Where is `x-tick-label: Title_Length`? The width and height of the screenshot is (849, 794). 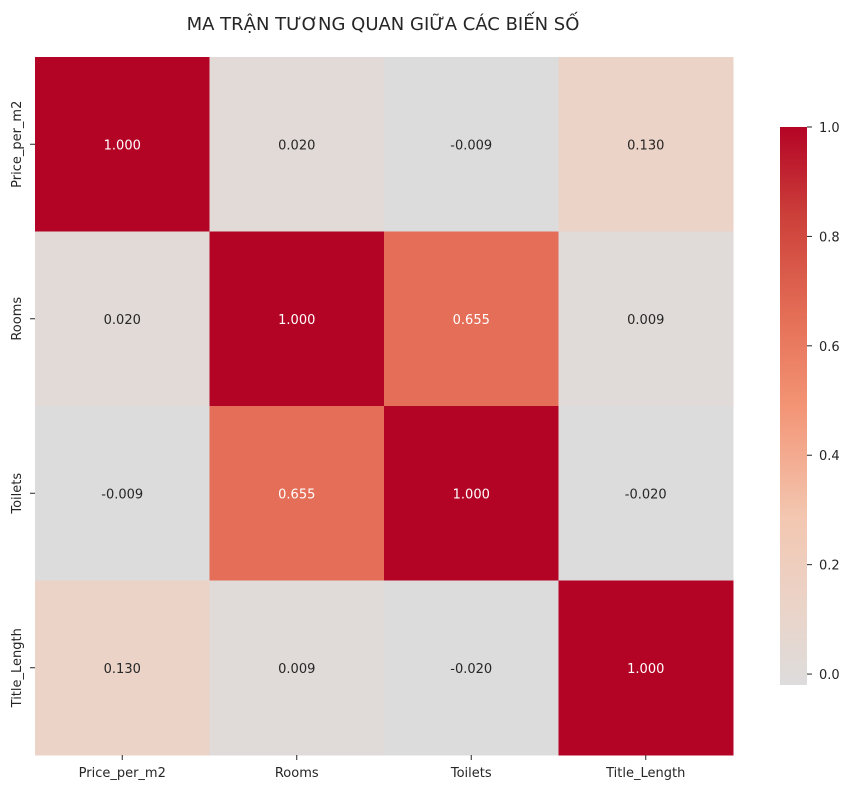
x-tick-label: Title_Length is located at coordinates (645, 773).